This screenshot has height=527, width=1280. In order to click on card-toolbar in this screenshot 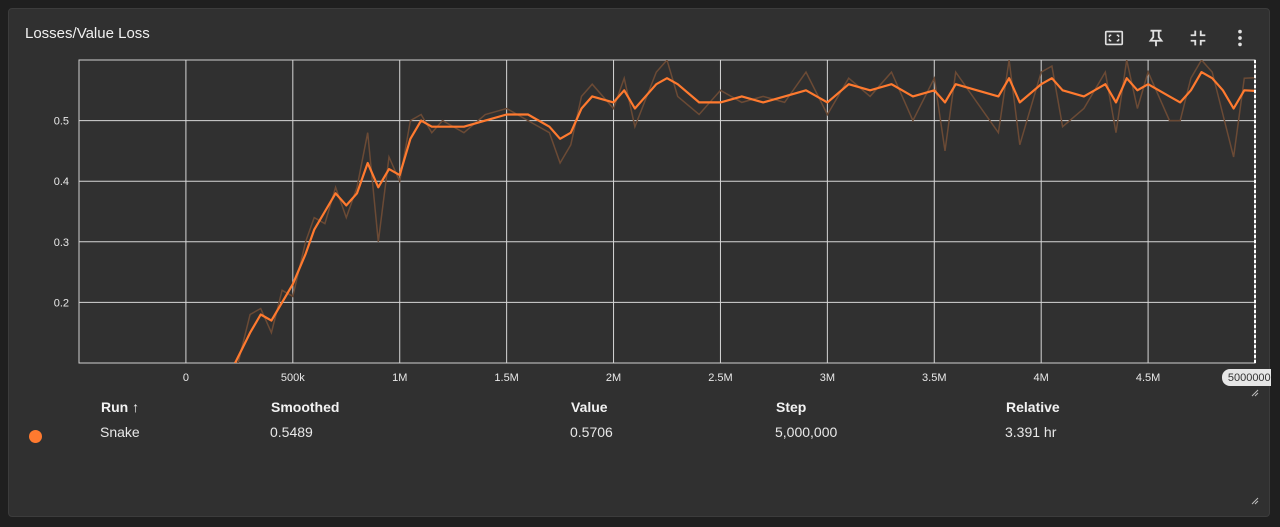, I will do `click(1177, 38)`.